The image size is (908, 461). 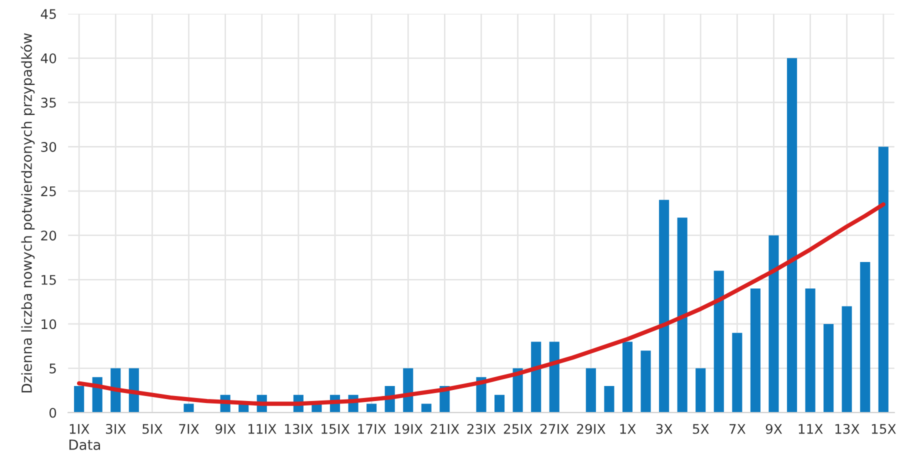 I want to click on x-tick-label: 7X, so click(x=738, y=429).